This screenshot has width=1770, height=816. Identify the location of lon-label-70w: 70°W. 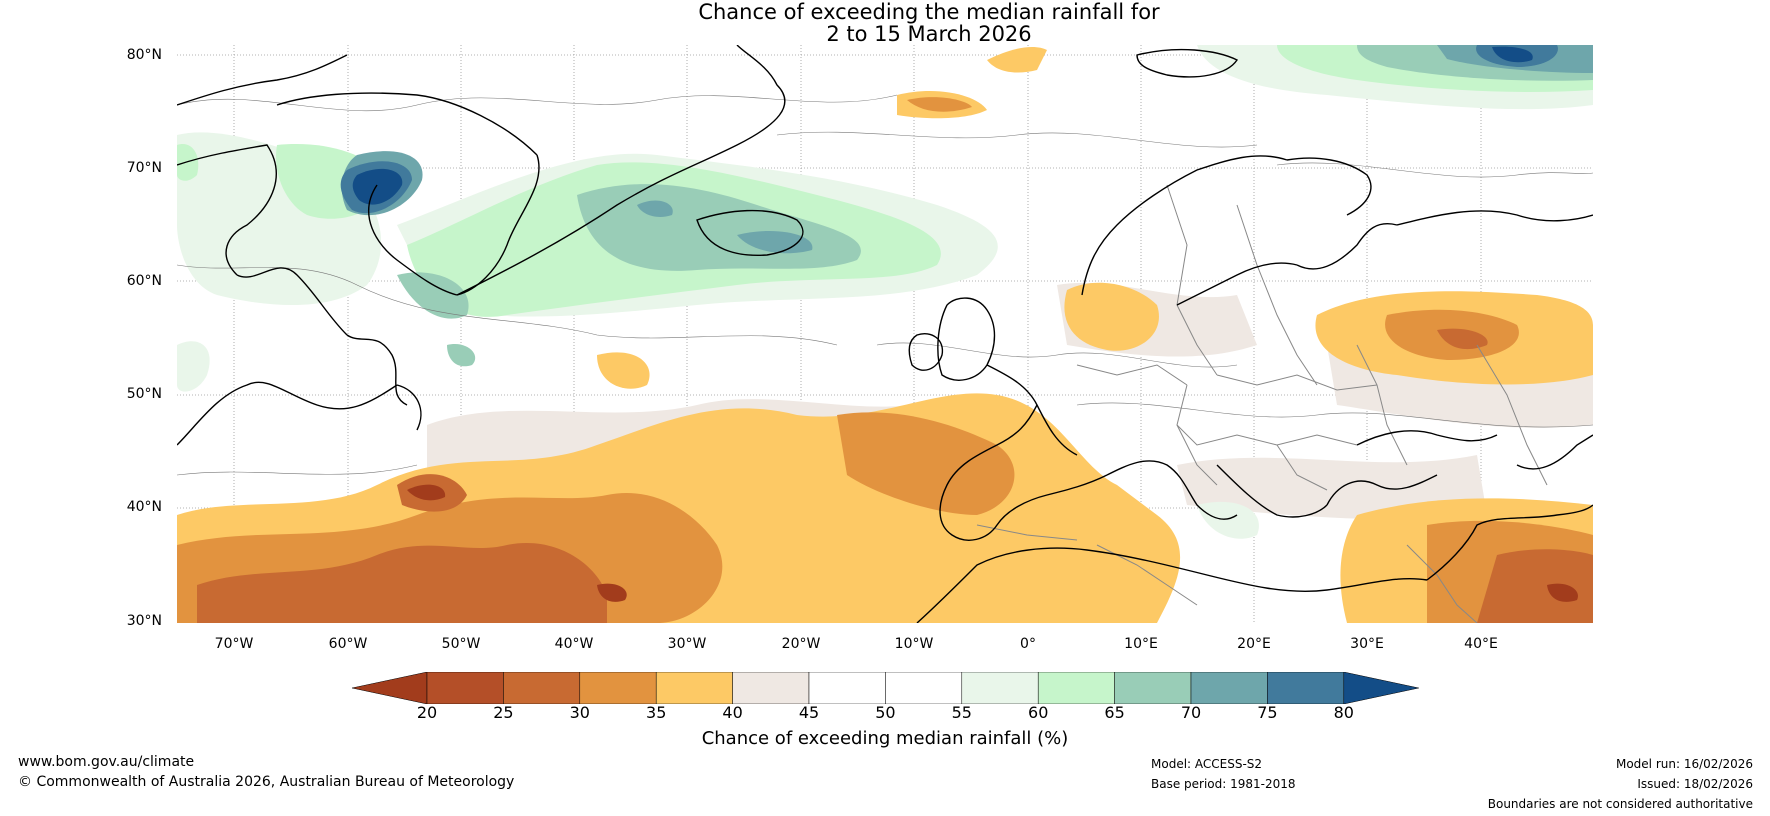
(234, 644).